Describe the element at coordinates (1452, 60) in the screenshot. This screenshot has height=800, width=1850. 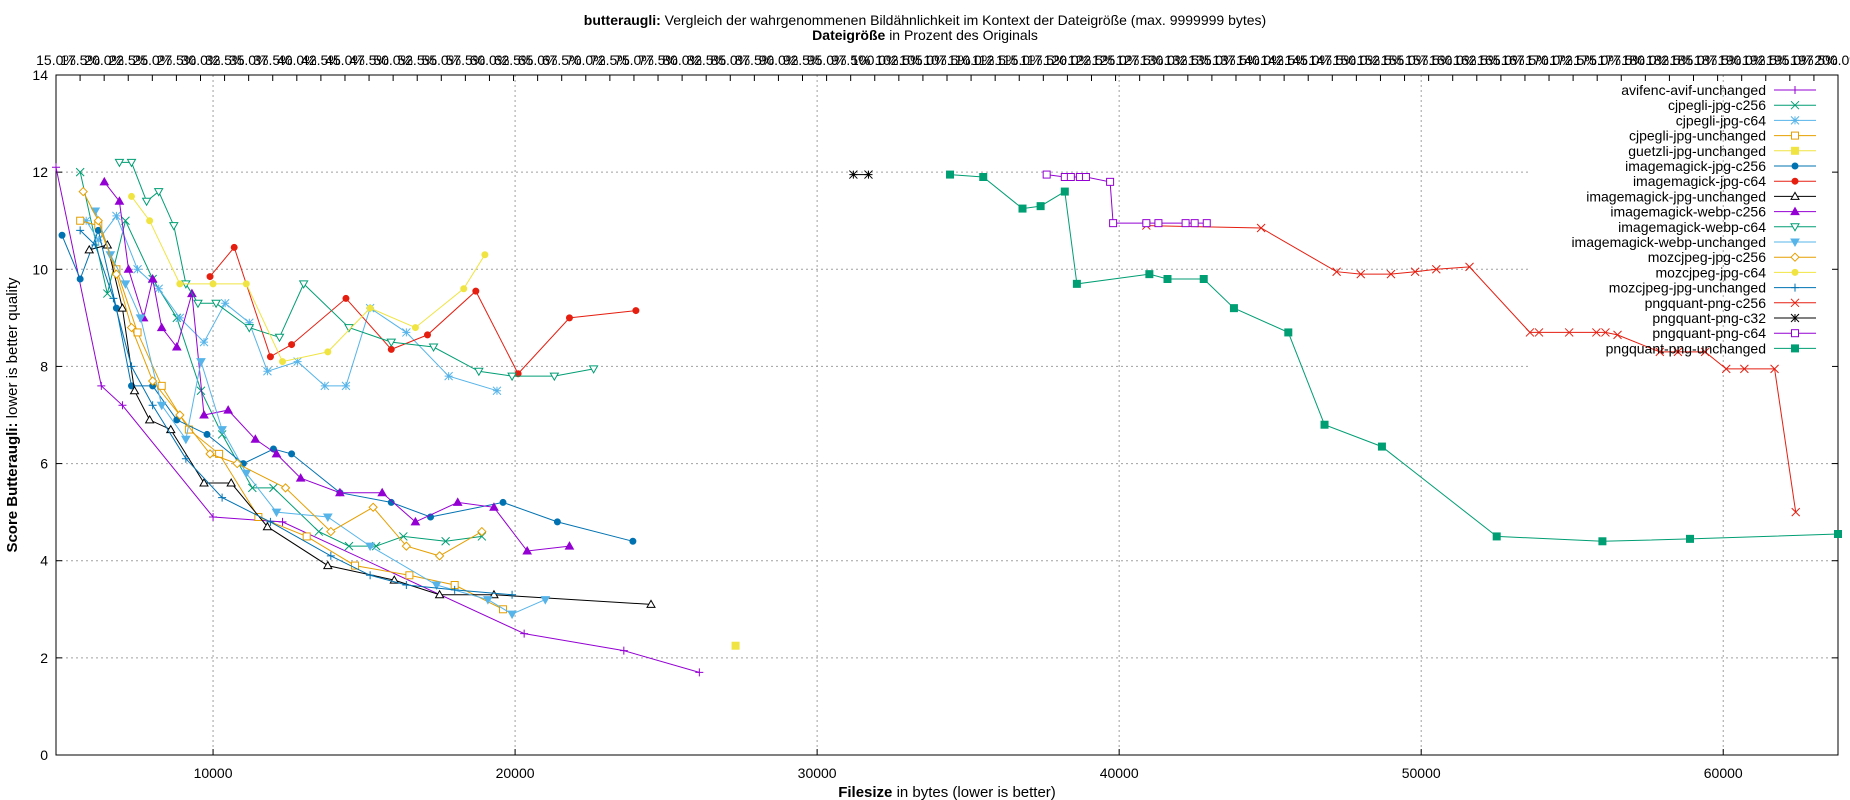
I see `x2-tick-label: 160.0%` at that location.